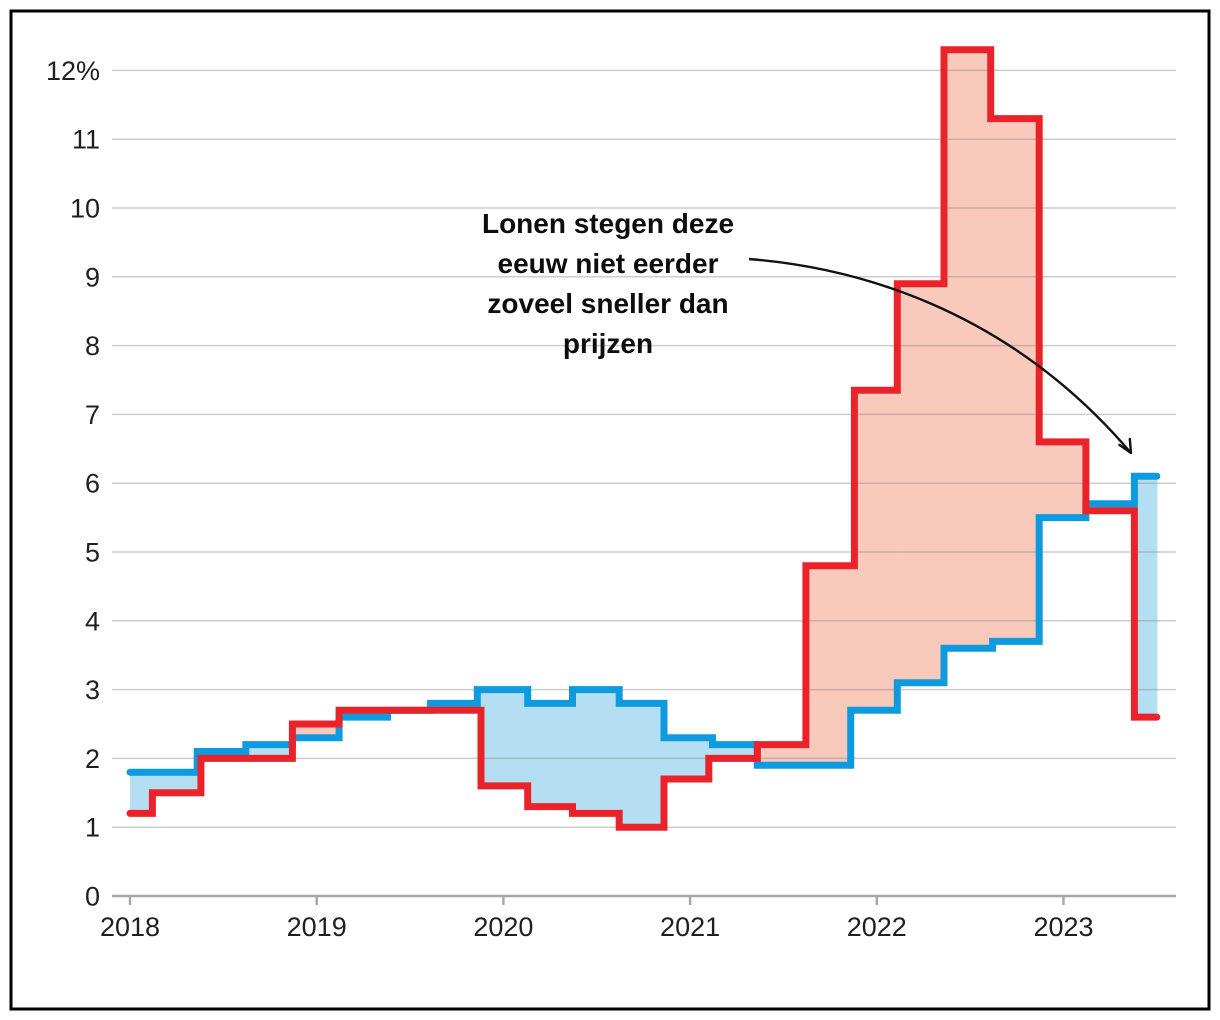 Image resolution: width=1220 pixels, height=1020 pixels. Describe the element at coordinates (92, 759) in the screenshot. I see `svg-text: 2` at that location.